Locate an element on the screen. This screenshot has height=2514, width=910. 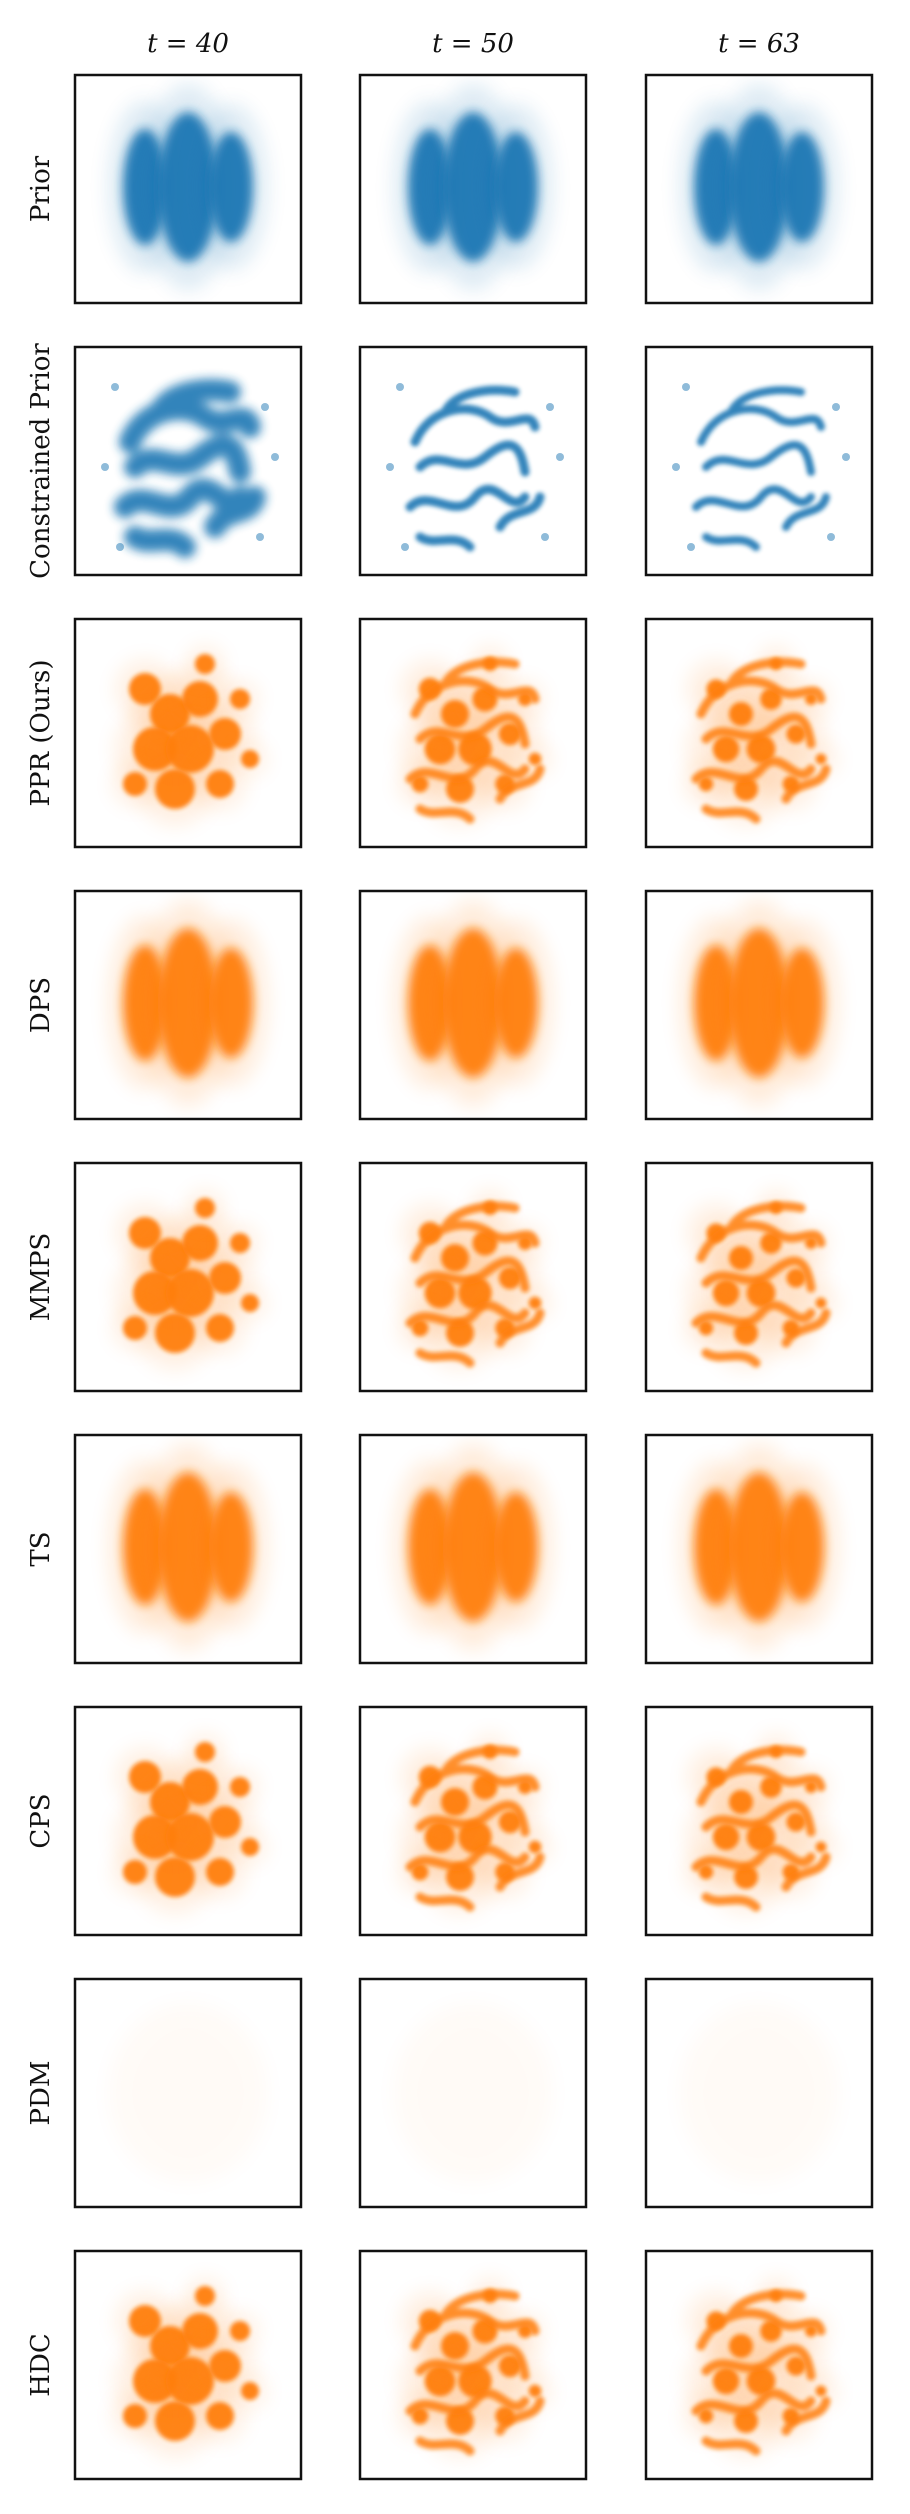
row-label: Constrained Prior is located at coordinates (41, 461).